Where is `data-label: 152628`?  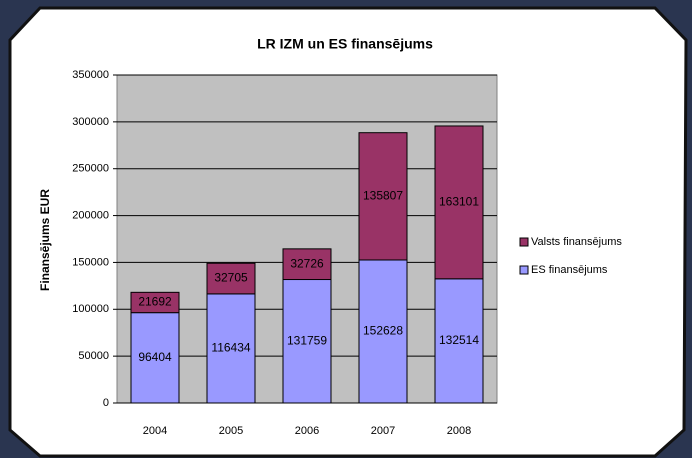
data-label: 152628 is located at coordinates (383, 331).